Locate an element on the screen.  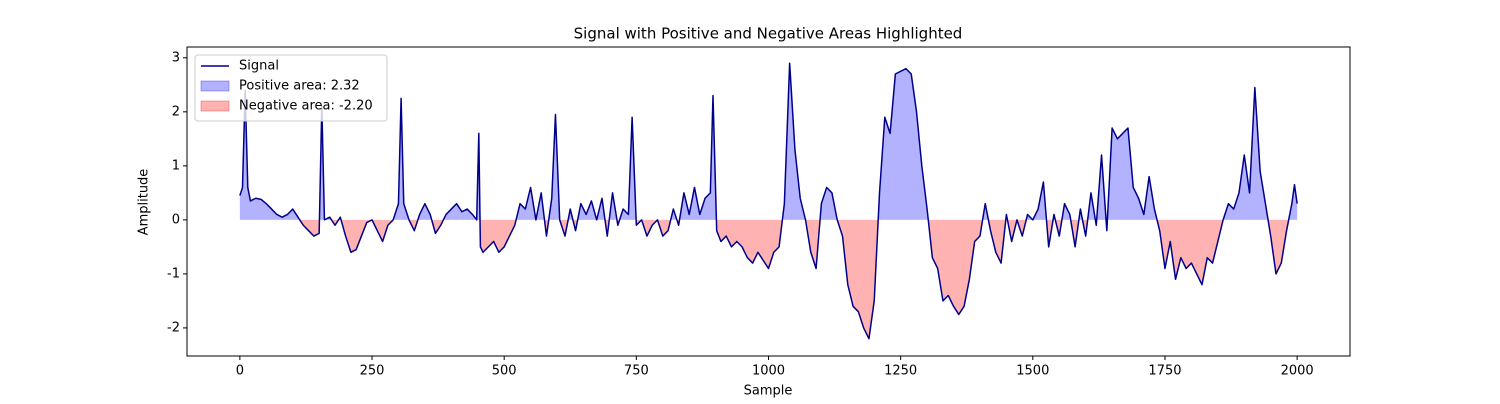
x-tick-label: 750 is located at coordinates (636, 371).